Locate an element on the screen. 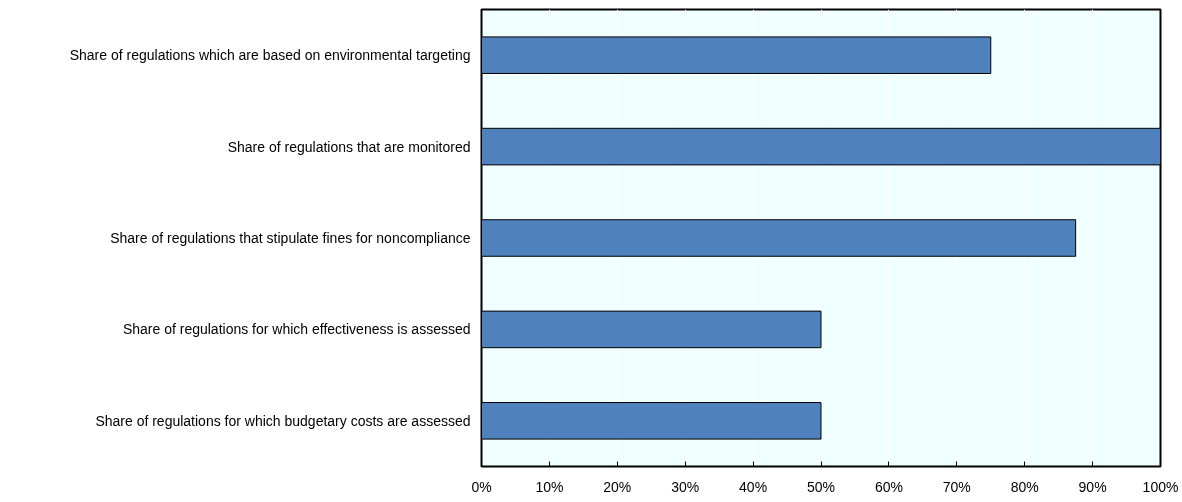 The width and height of the screenshot is (1182, 502). y-tick-label: Share of regulations for which budgetary costs are assessed is located at coordinates (283, 420).